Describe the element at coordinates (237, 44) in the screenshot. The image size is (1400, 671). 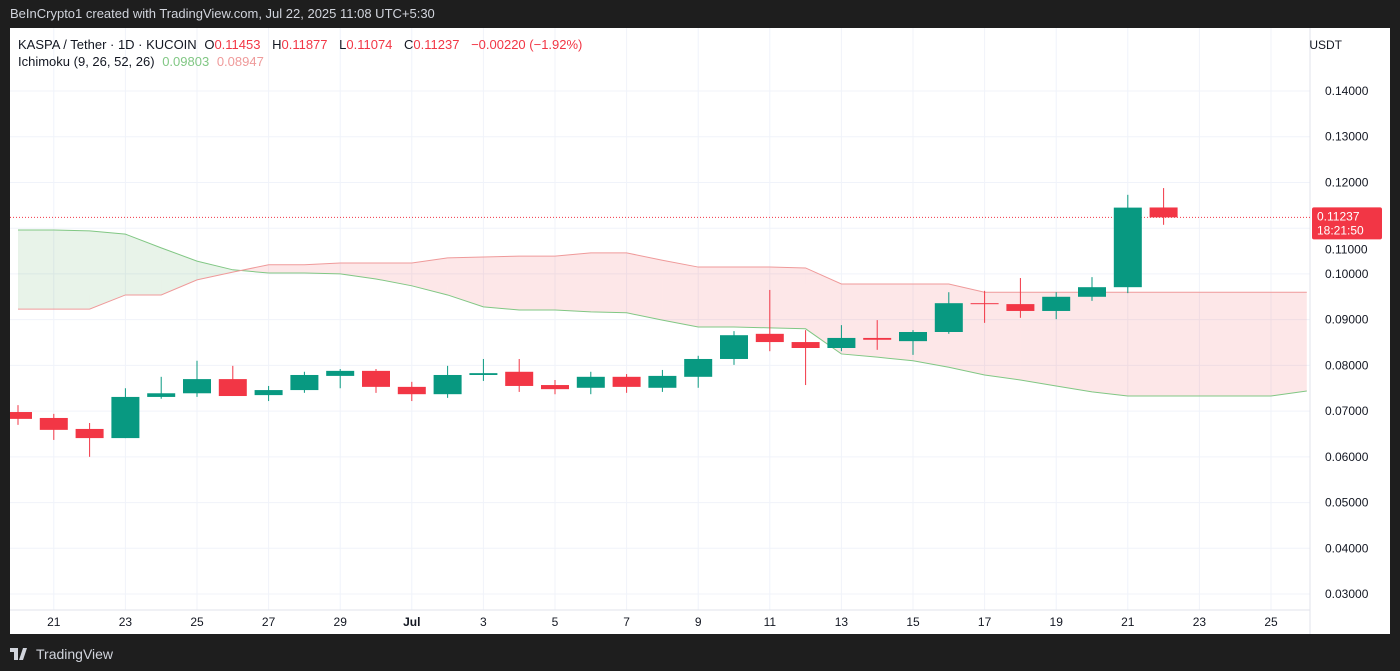
I see `open-value: 0.11453` at that location.